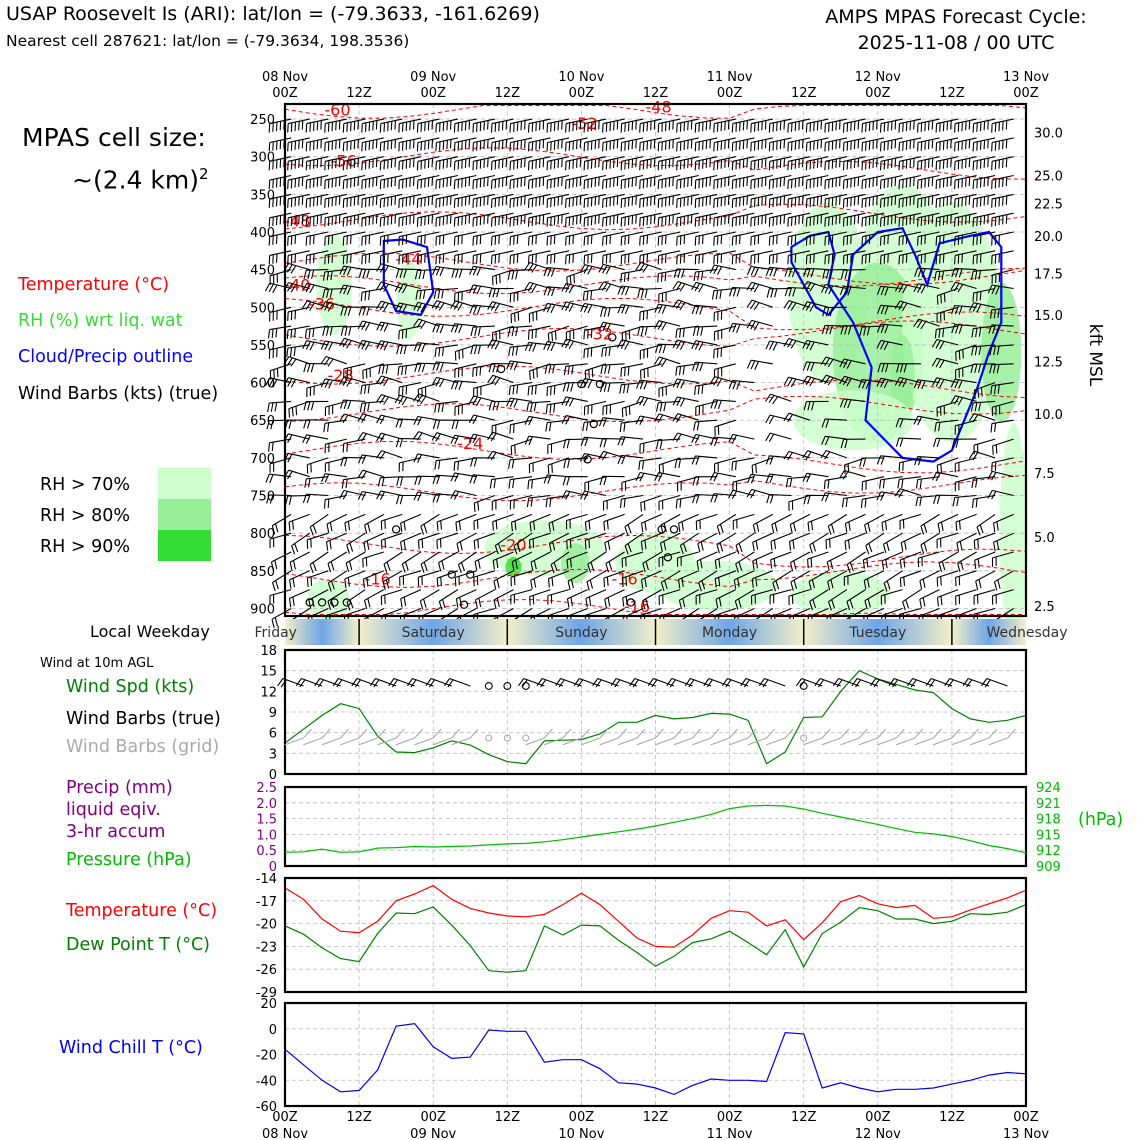 This screenshot has height=1140, width=1140. Describe the element at coordinates (273, 775) in the screenshot. I see `y-tick-label: 0` at that location.